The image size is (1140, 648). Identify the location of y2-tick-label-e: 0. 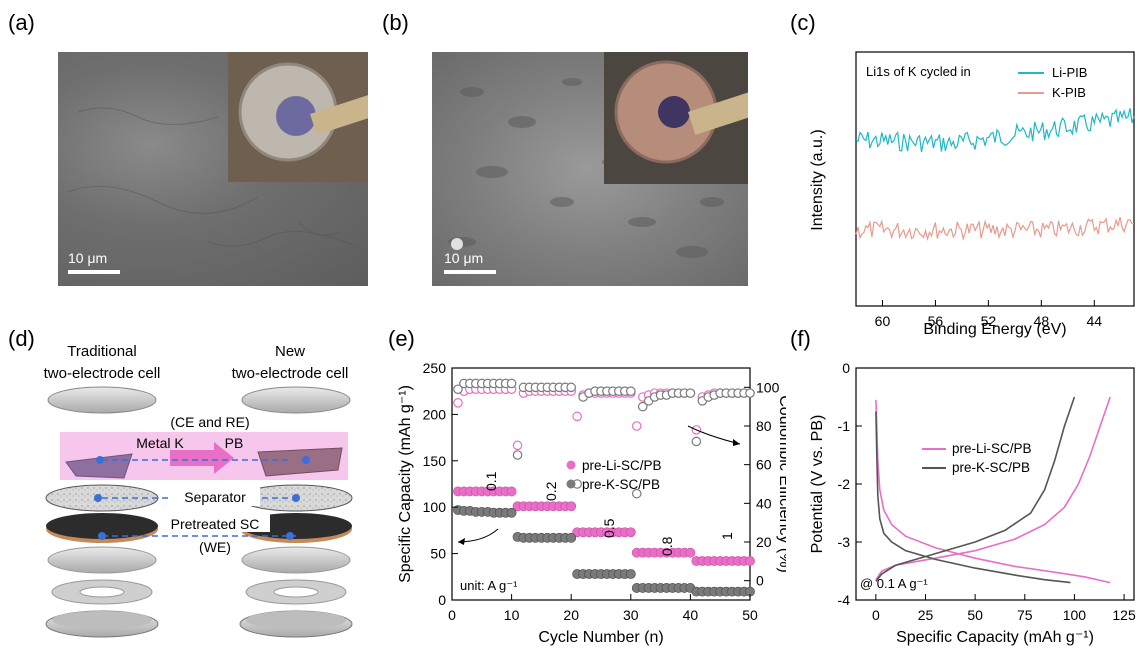
(760, 581).